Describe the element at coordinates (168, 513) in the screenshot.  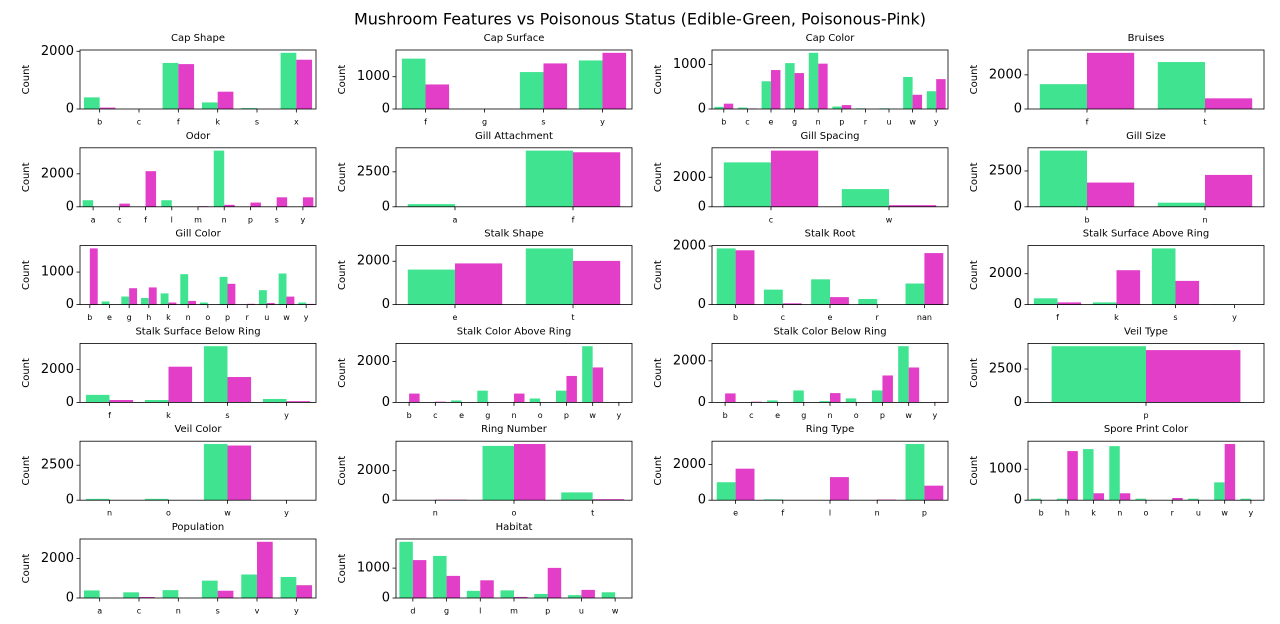
I see `x-tick-label: o` at that location.